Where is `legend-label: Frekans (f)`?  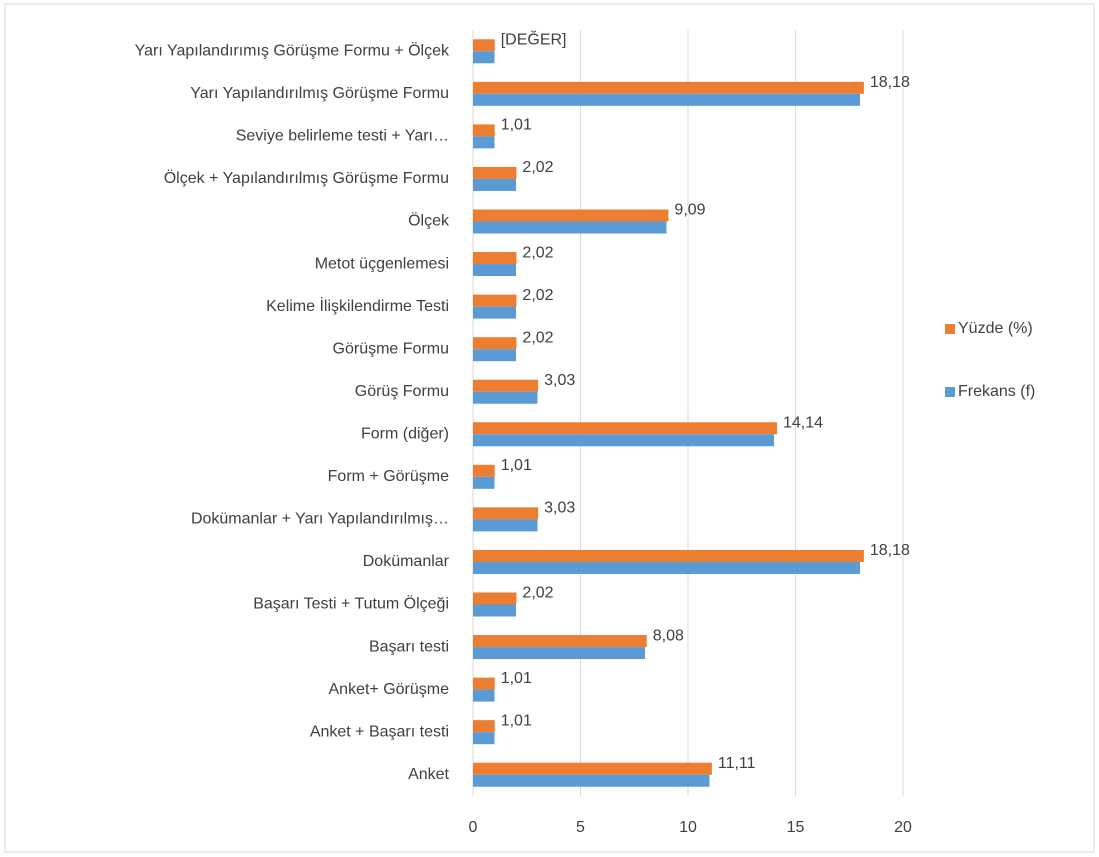
legend-label: Frekans (f) is located at coordinates (996, 391).